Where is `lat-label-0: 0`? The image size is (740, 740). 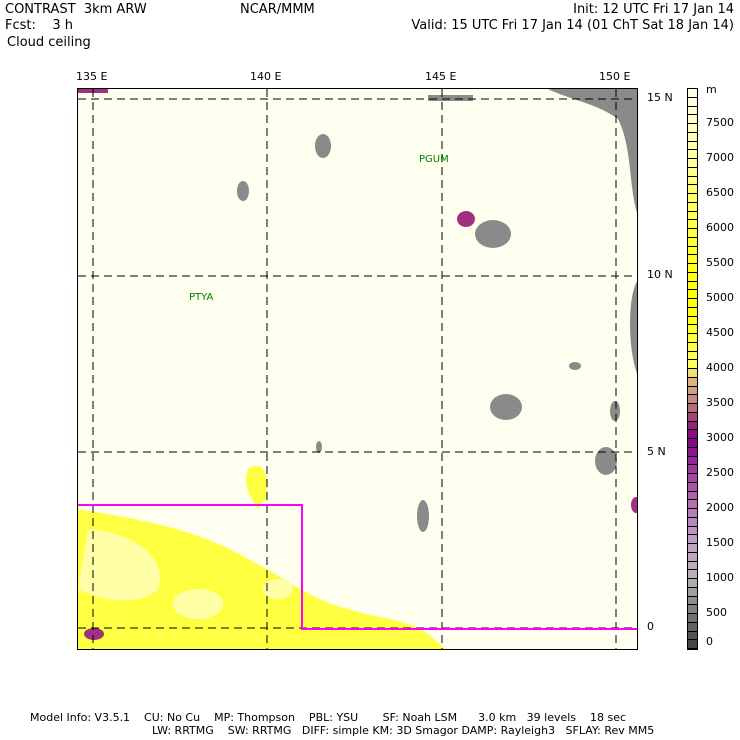
lat-label-0: 0 is located at coordinates (650, 626).